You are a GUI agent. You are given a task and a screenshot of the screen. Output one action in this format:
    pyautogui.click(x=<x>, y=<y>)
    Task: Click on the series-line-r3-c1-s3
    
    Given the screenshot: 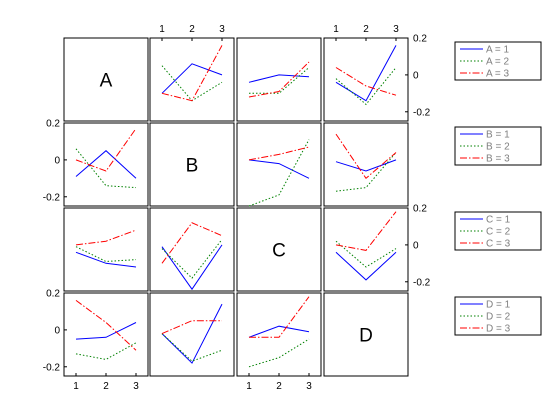 What is the action you would take?
    pyautogui.click(x=191, y=327)
    